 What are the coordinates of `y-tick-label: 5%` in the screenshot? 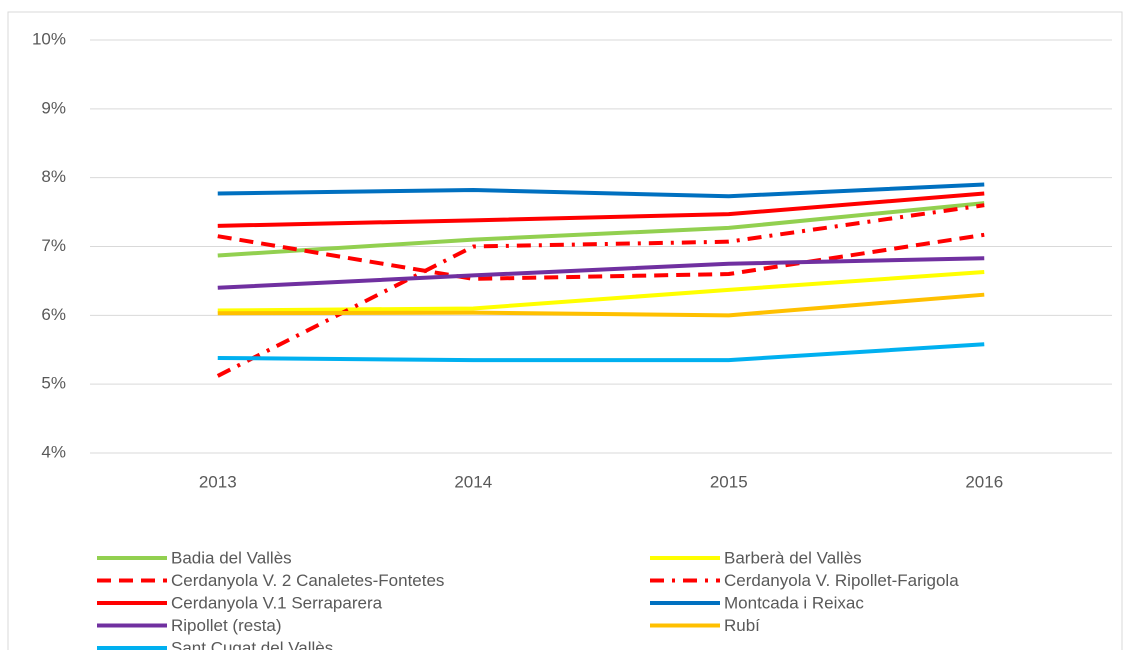 It's located at (53, 383).